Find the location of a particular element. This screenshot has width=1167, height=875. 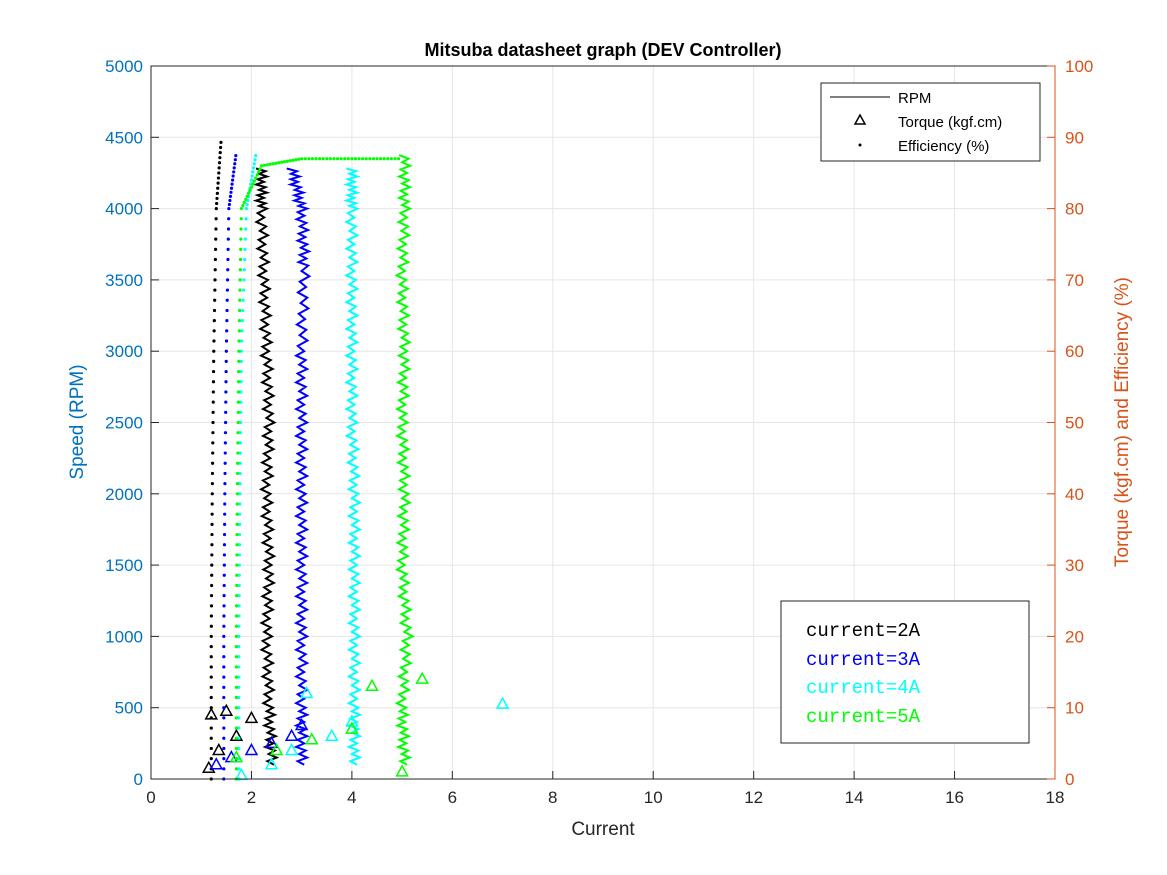

y-right-tick-label: 80 is located at coordinates (1074, 209).